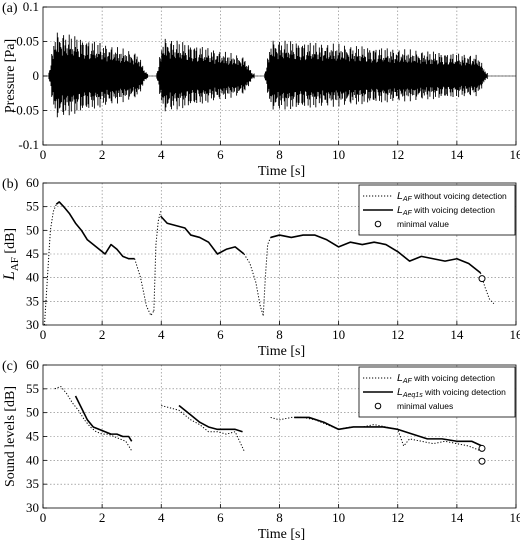 This screenshot has width=520, height=542. What do you see at coordinates (10, 8) in the screenshot?
I see `panel-label: (a)` at bounding box center [10, 8].